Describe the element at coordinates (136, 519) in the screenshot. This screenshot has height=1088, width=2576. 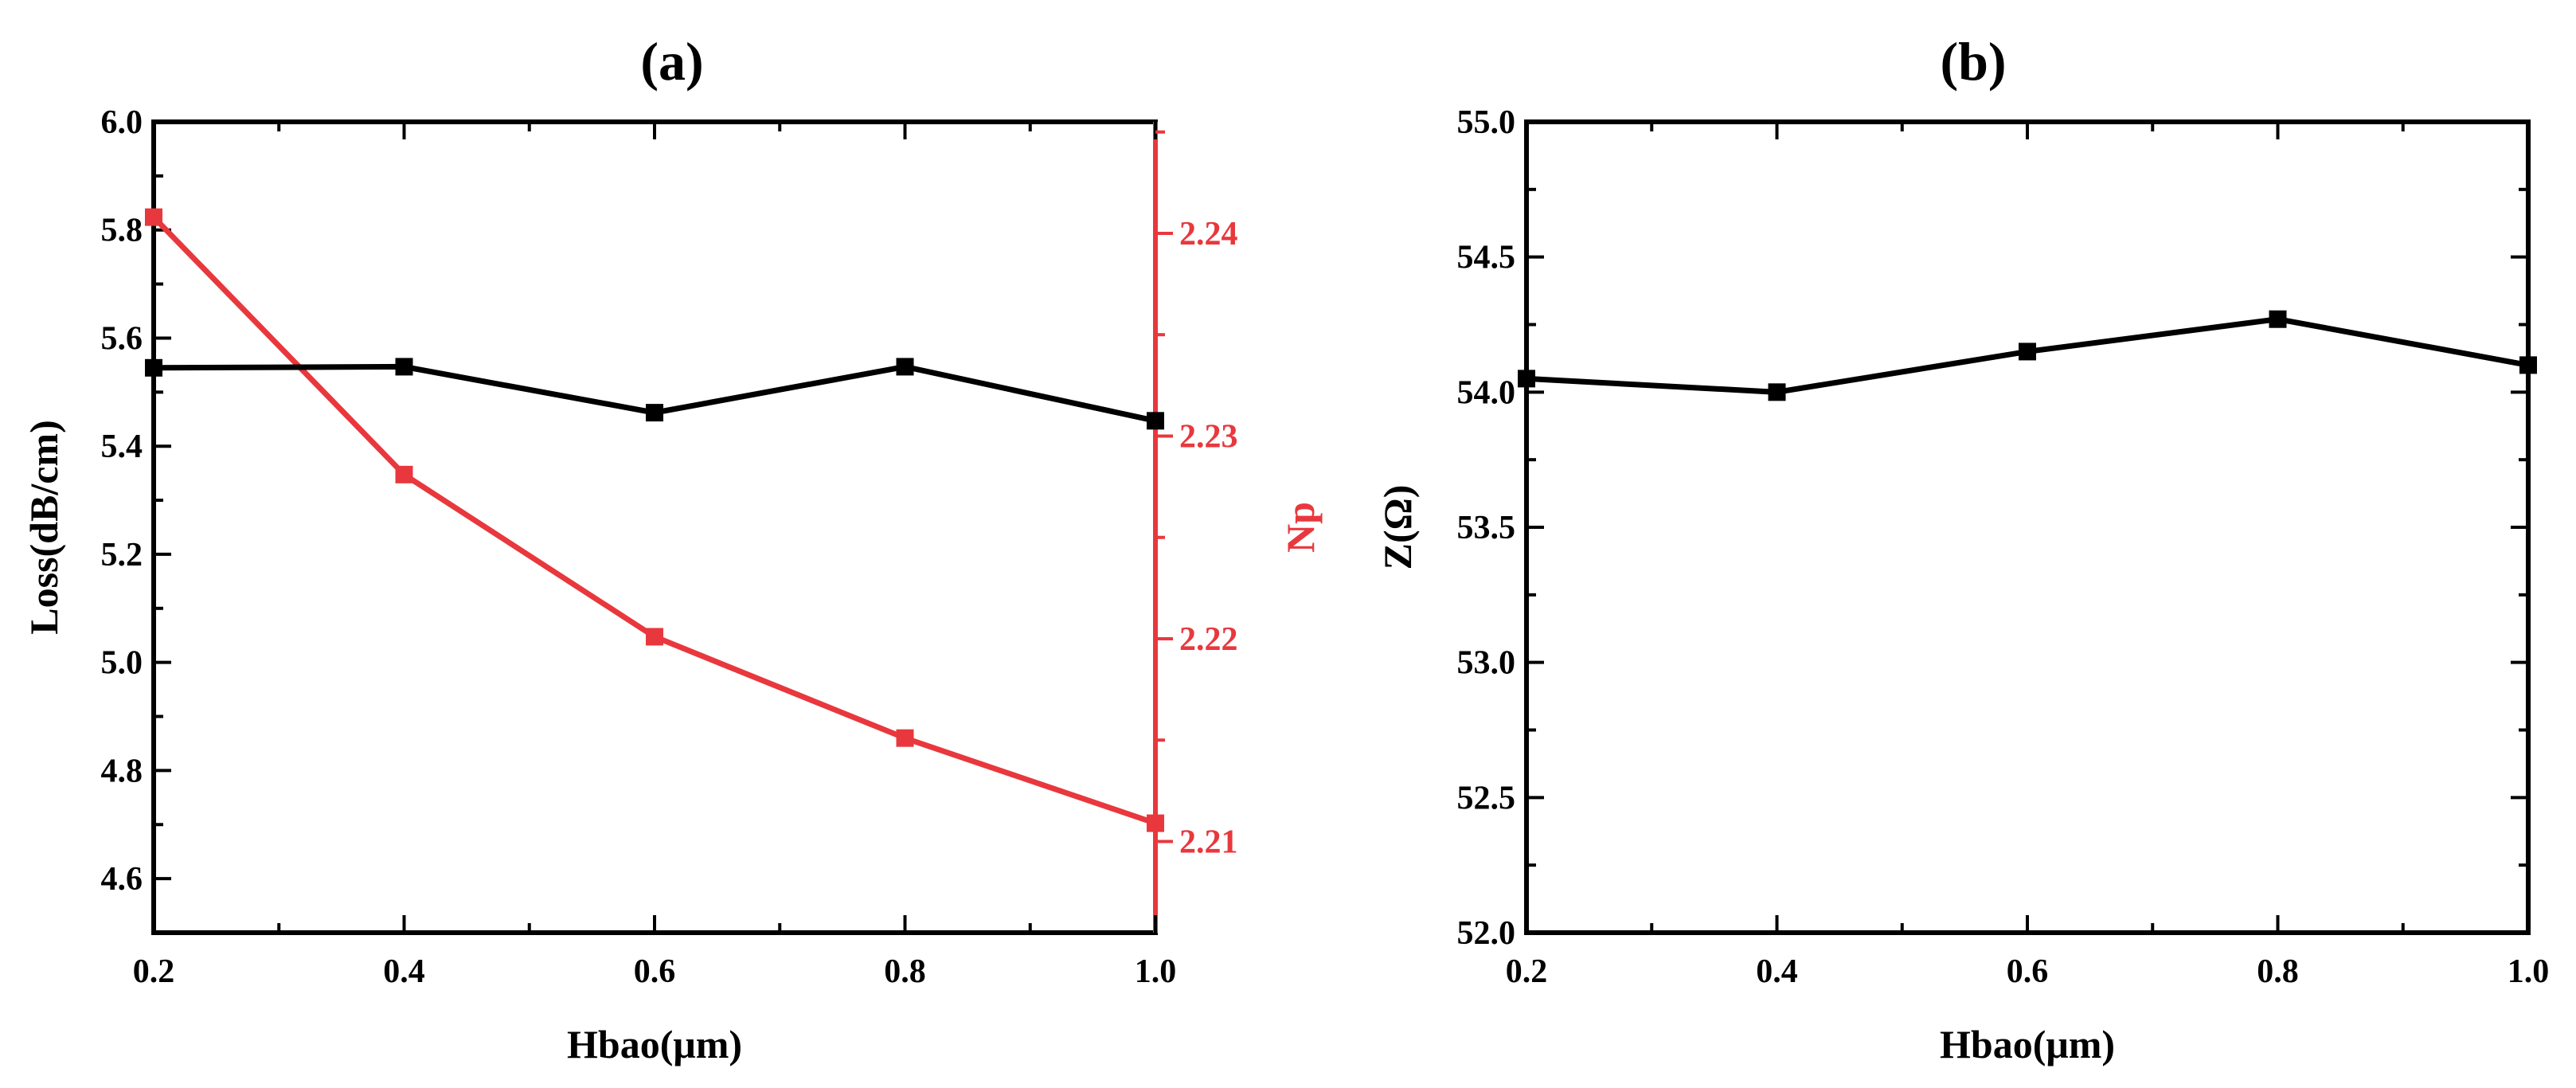
I see `panel-a-y-ticks: 4.6 4.8 5.0 5.2 5.4 5.6 5.8 6.0` at that location.